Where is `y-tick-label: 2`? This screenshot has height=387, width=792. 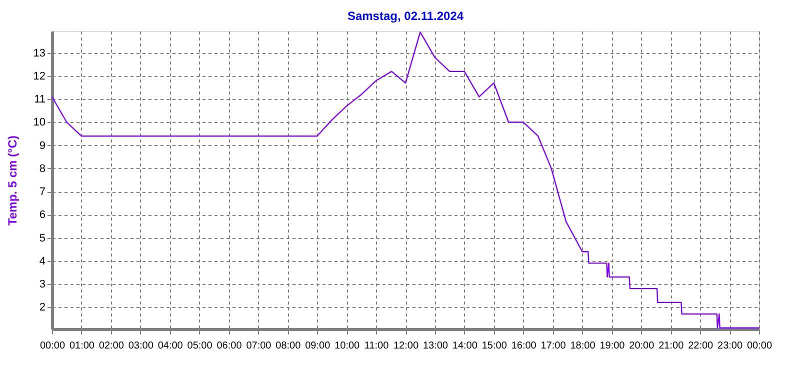
y-tick-label: 2 is located at coordinates (42, 308).